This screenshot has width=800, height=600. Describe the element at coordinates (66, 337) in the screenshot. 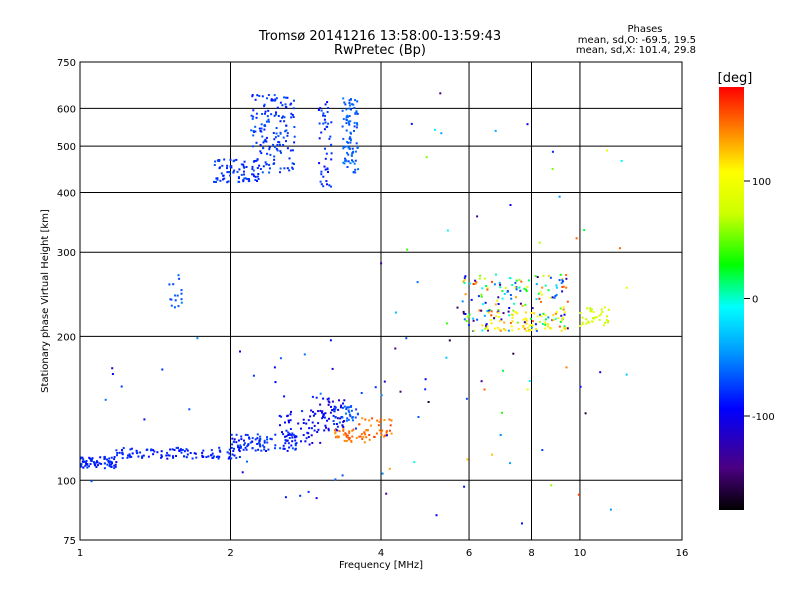

I see `y-tick-label: 200` at that location.